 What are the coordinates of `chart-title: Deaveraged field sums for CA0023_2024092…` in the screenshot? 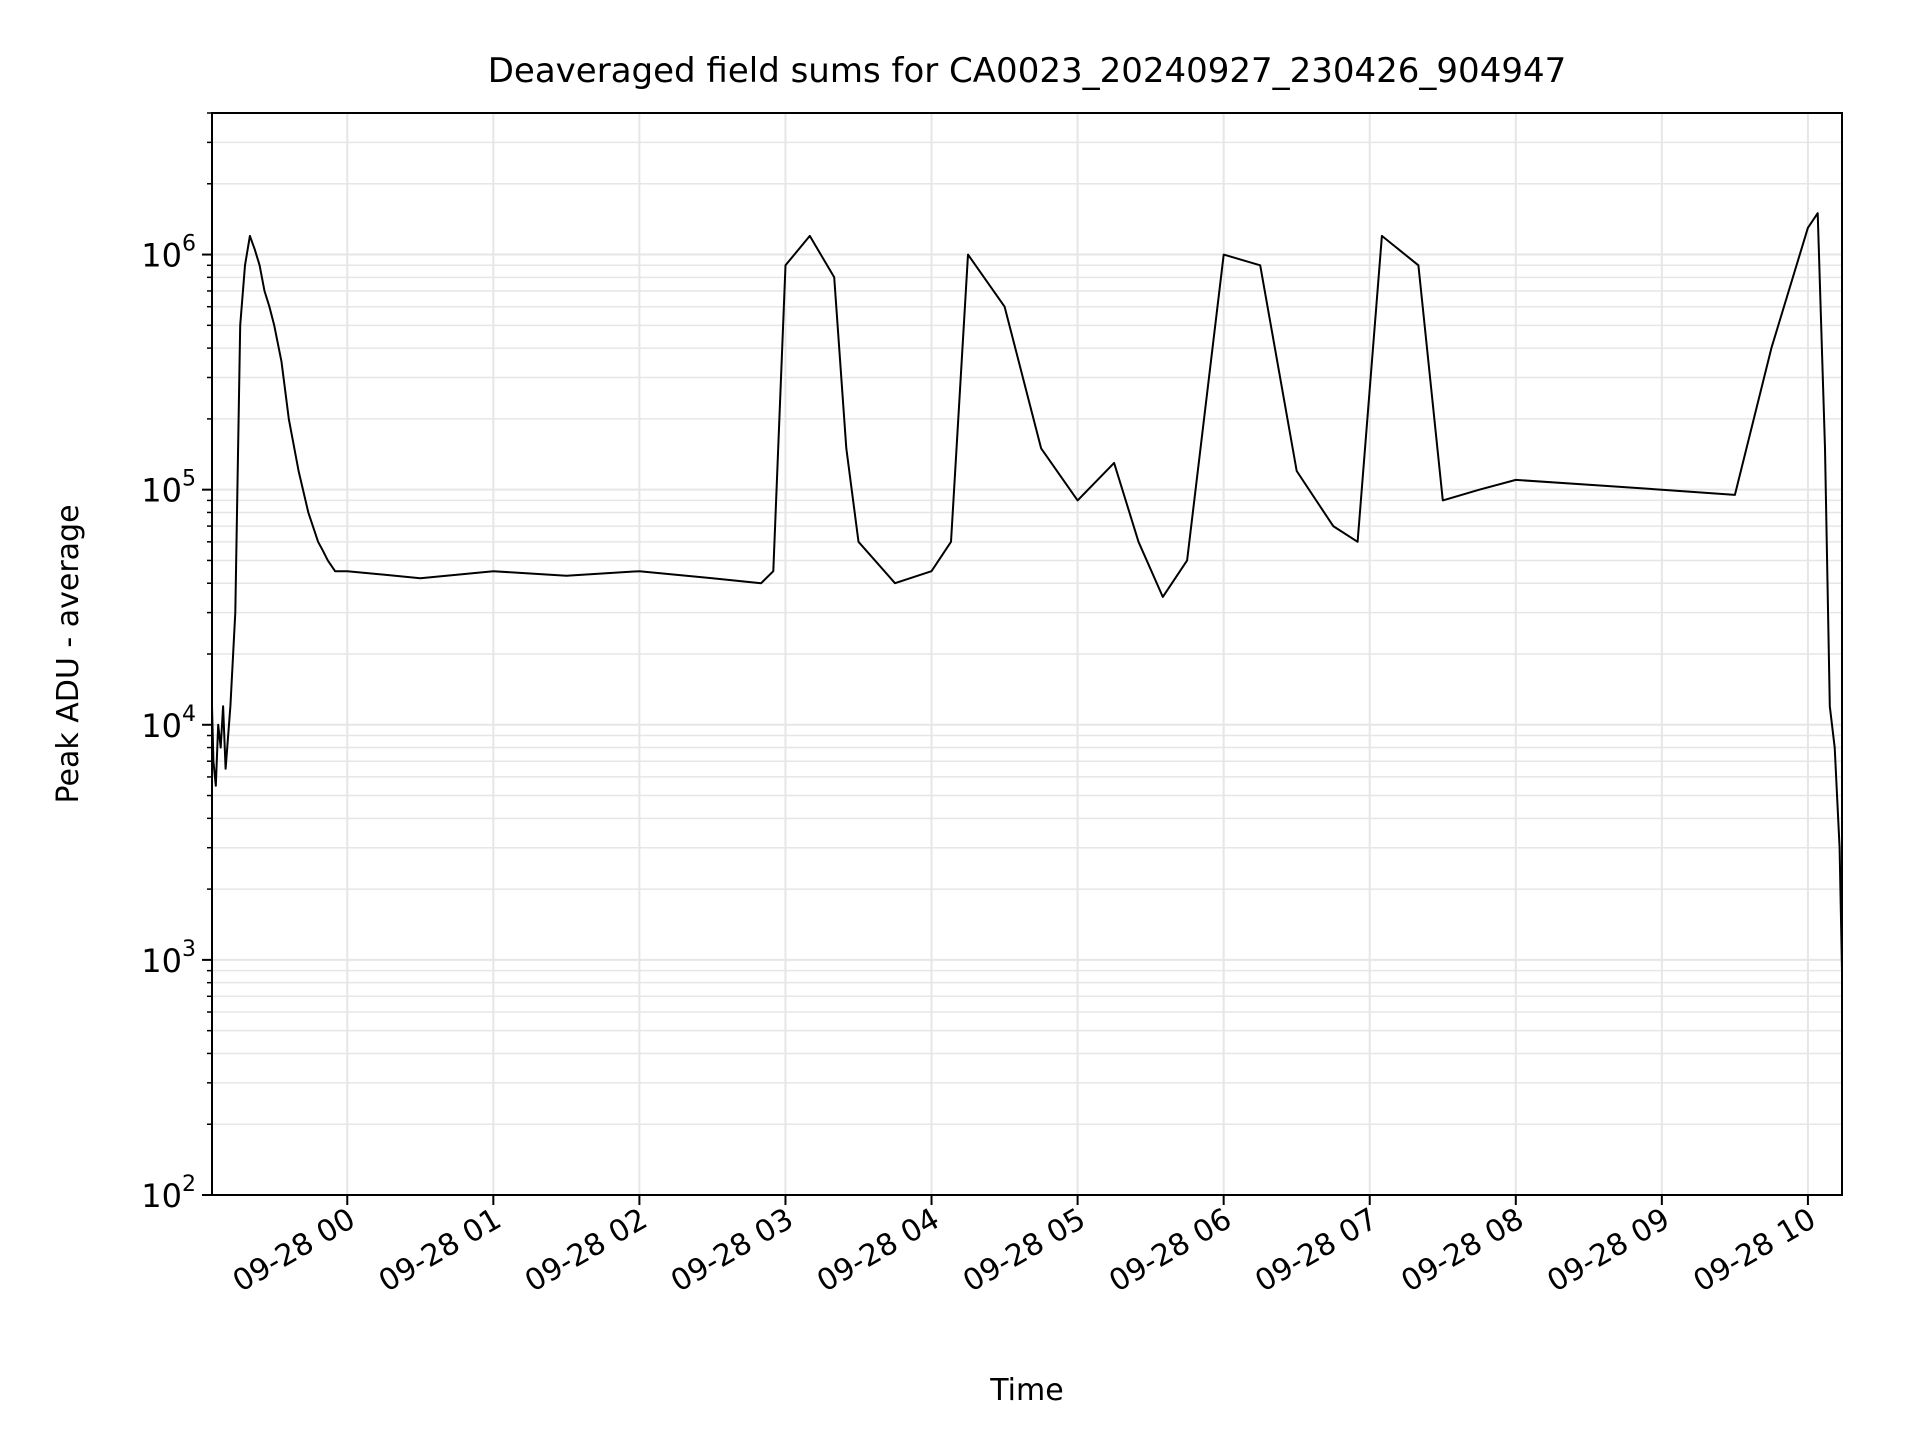 It's located at (1027, 71).